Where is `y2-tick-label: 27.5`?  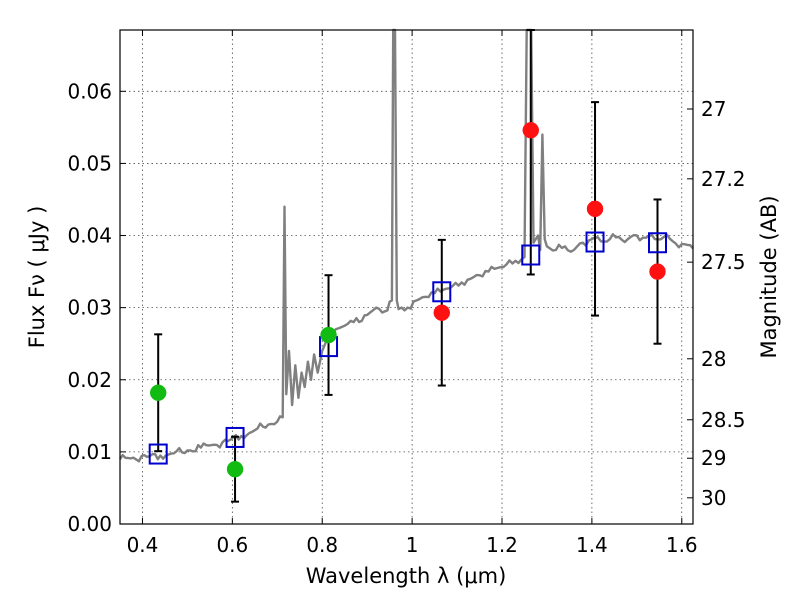 y2-tick-label: 27.5 is located at coordinates (723, 262).